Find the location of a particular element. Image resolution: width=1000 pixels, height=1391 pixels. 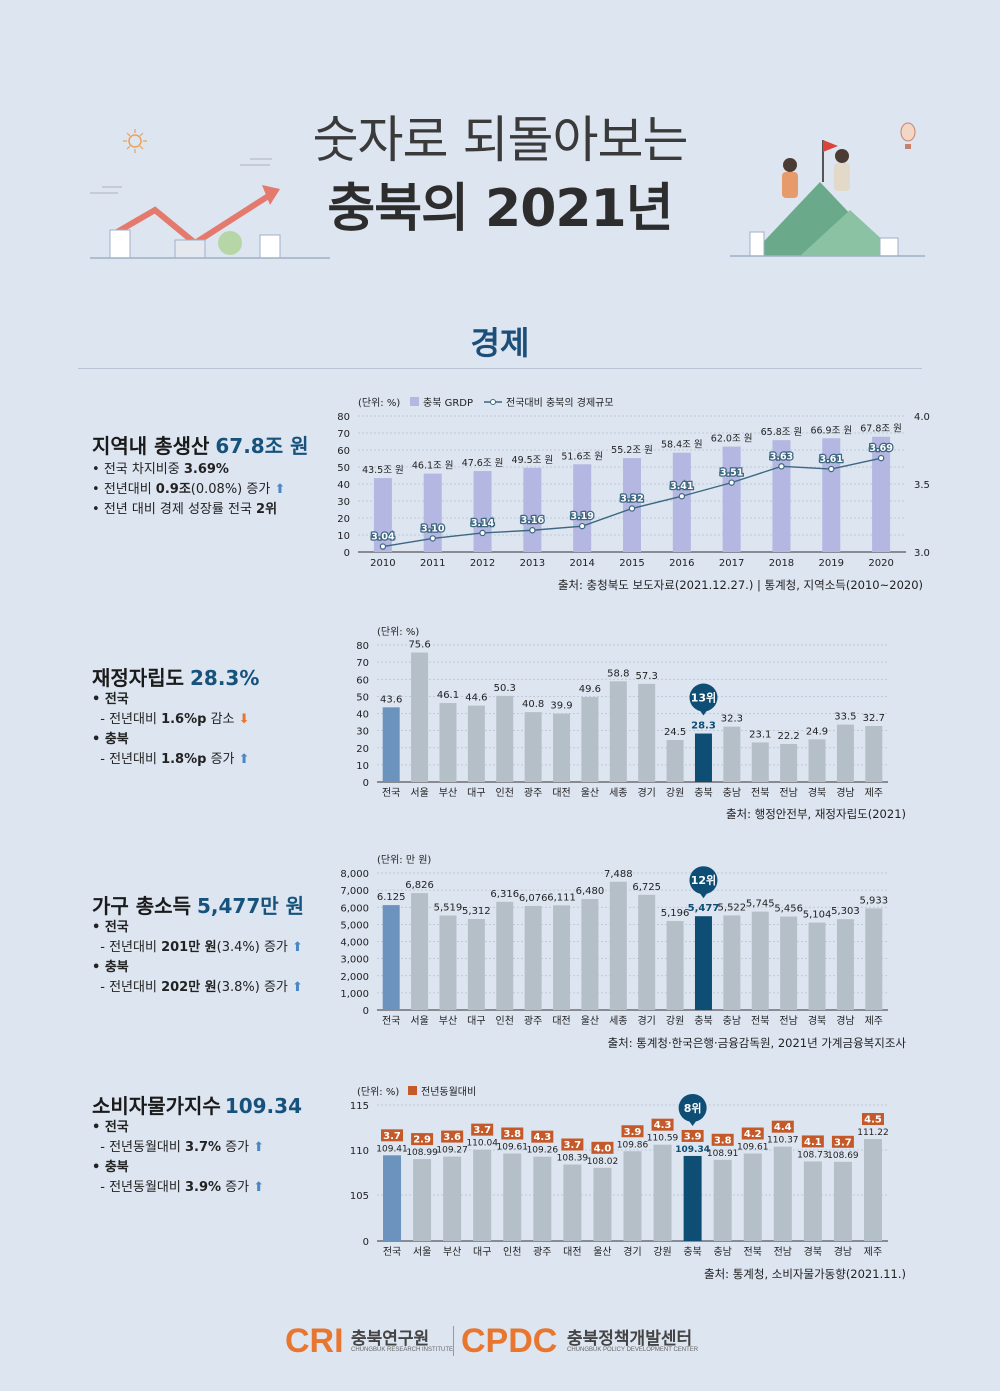

unit-label: (단위: 만 원) is located at coordinates (404, 859).